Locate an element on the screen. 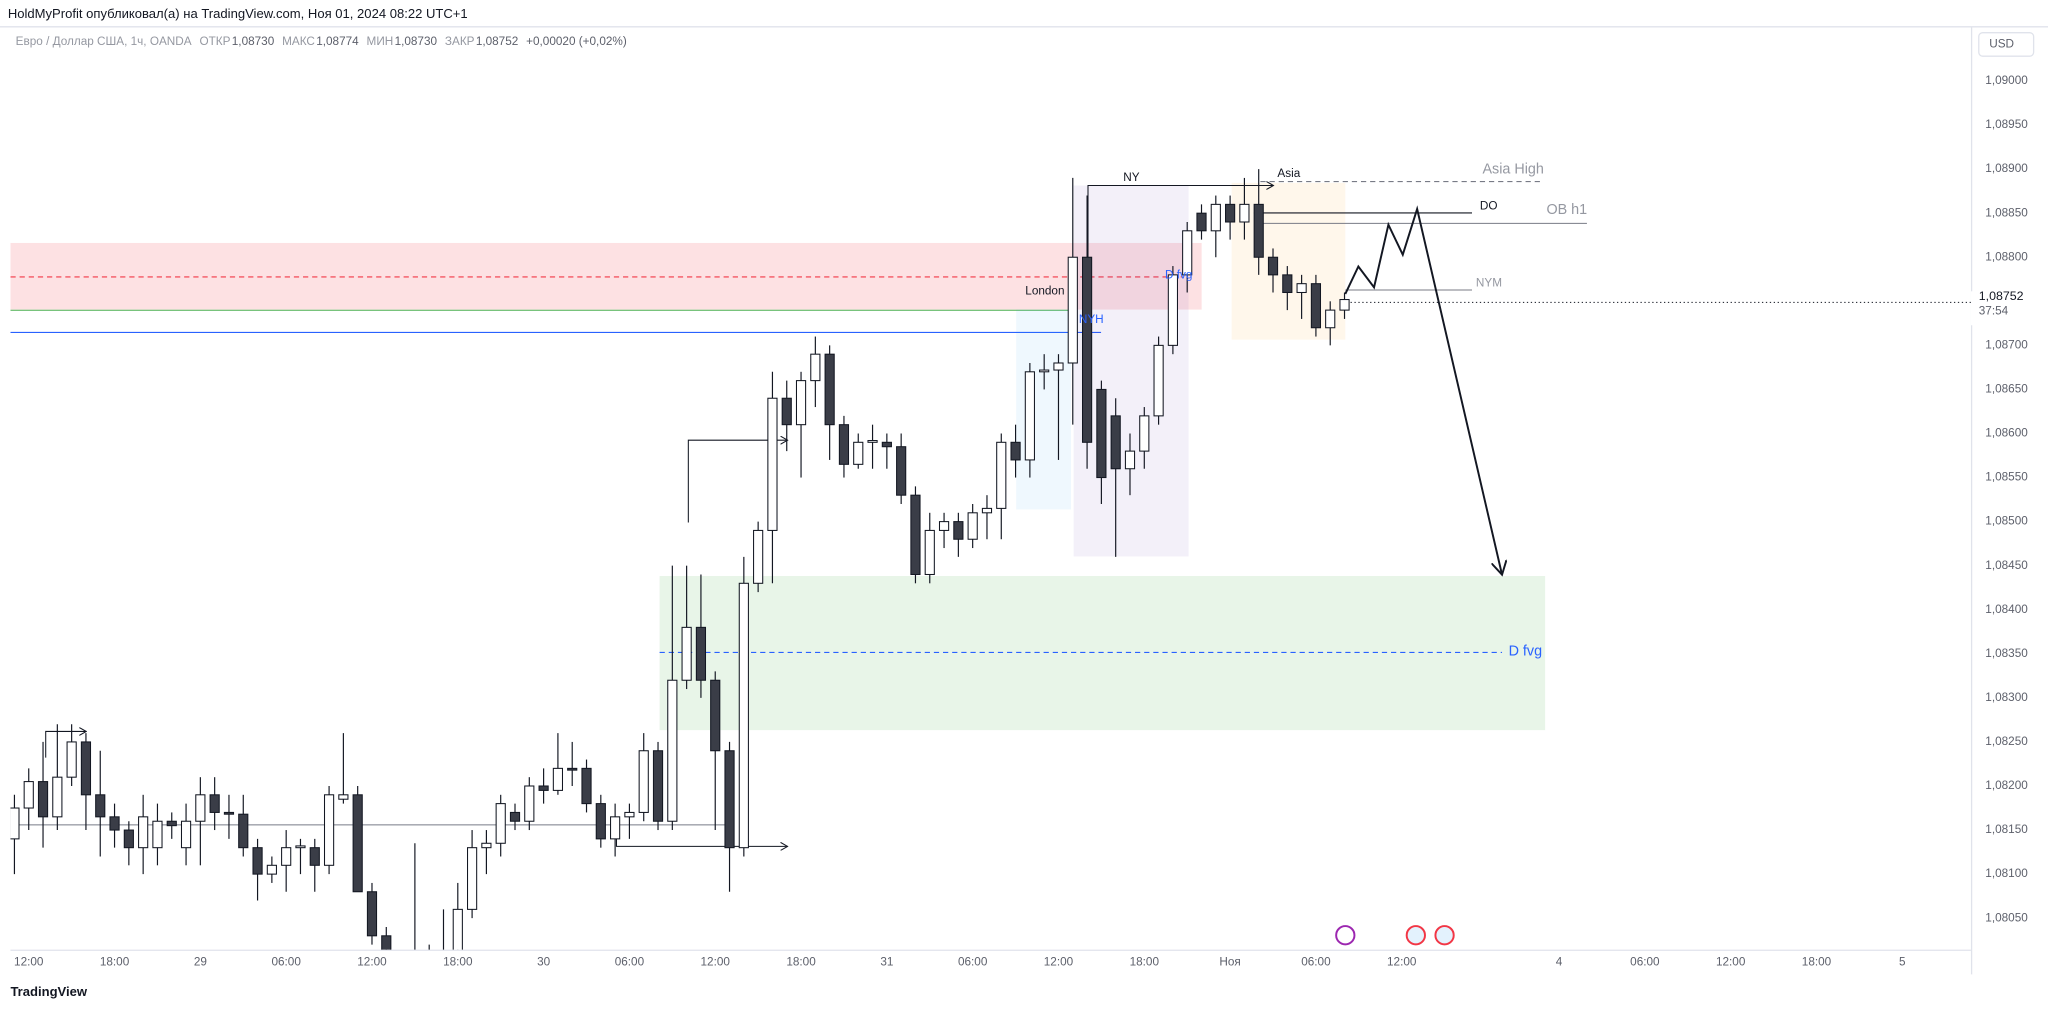  y-tick-label: 1,08100 is located at coordinates (2006, 873).